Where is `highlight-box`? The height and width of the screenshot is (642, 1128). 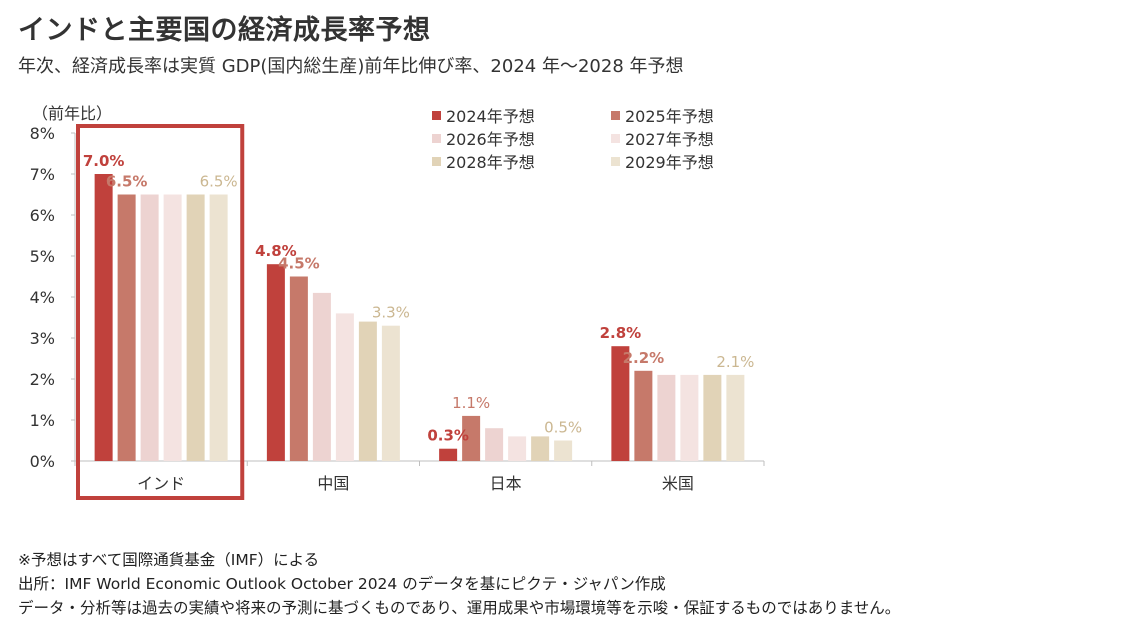
highlight-box is located at coordinates (160, 312).